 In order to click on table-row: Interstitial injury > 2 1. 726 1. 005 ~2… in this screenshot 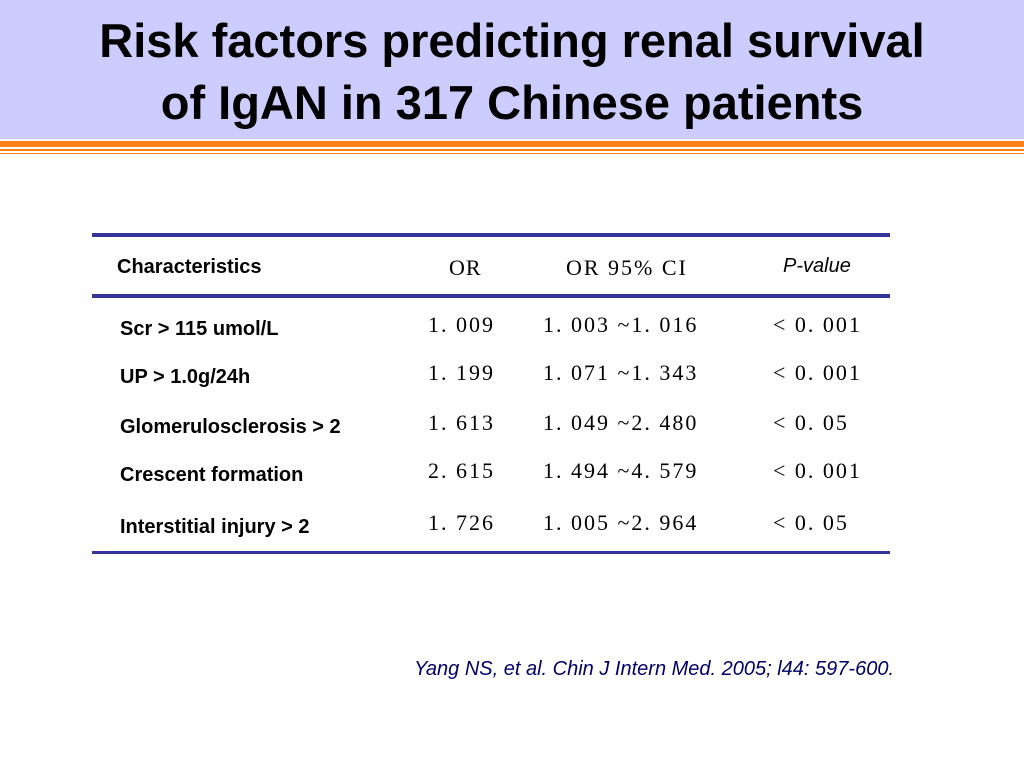, I will do `click(512, 530)`.